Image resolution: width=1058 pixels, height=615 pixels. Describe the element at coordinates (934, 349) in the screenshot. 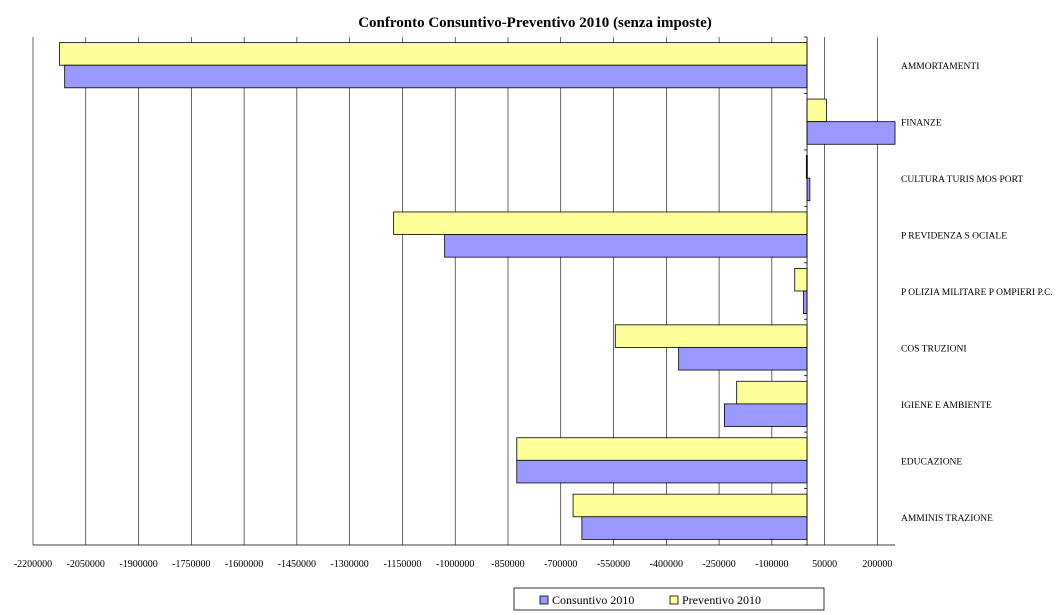

I see `category-label: COS TRUZIONI` at that location.